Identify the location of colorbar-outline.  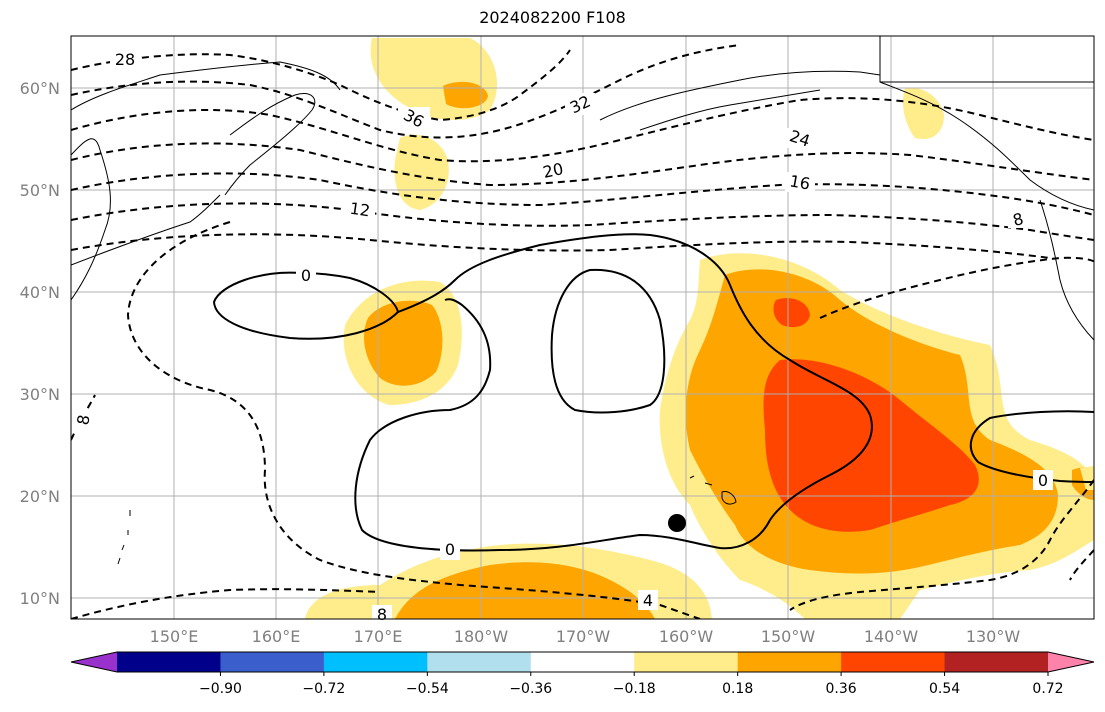
(582, 662).